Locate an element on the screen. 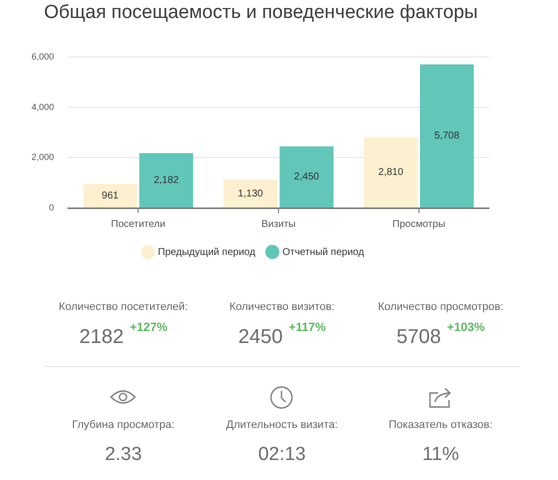 This screenshot has height=480, width=558. y-tick-label: 0 is located at coordinates (51, 207).